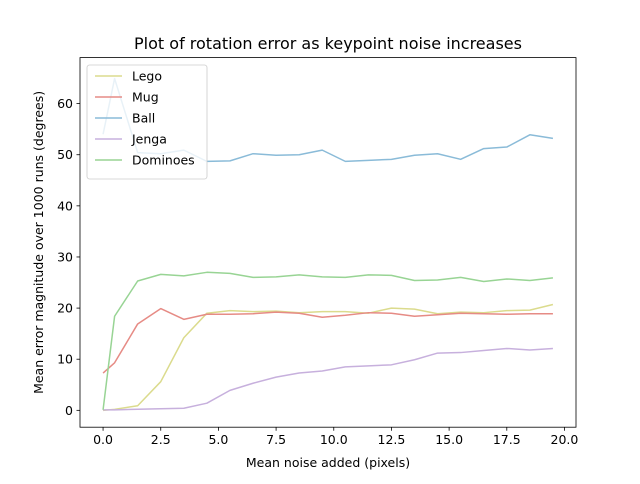 The image size is (640, 484). What do you see at coordinates (147, 76) in the screenshot?
I see `legend-label-lego: Lego` at bounding box center [147, 76].